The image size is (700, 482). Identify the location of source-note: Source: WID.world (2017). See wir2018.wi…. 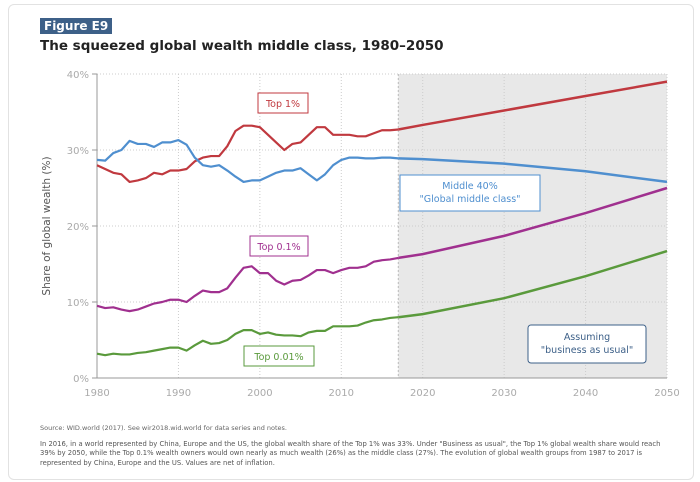
(163, 428).